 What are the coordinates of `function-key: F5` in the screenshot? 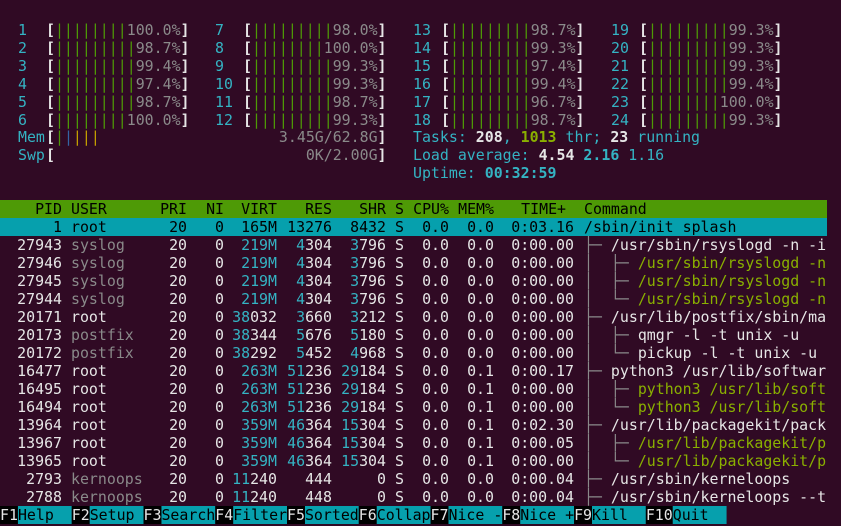 It's located at (296, 515).